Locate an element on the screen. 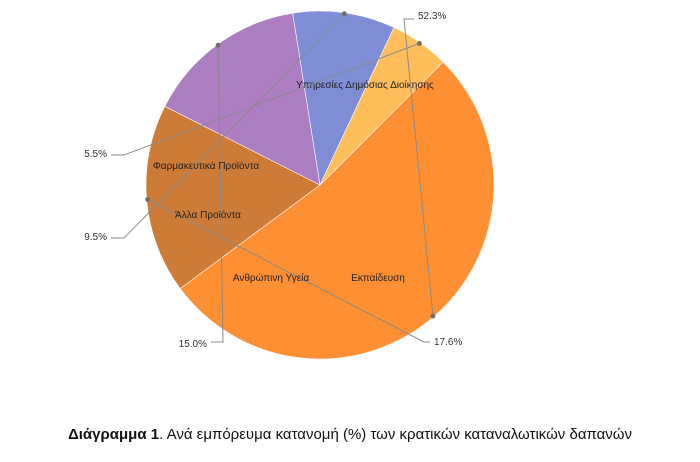  caption-prefix: Διάγραμμα 1 is located at coordinates (113, 434).